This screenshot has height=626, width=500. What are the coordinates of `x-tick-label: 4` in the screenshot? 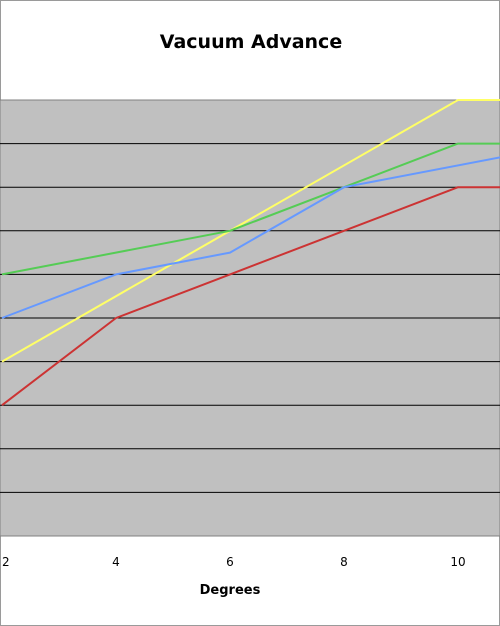 It's located at (116, 562).